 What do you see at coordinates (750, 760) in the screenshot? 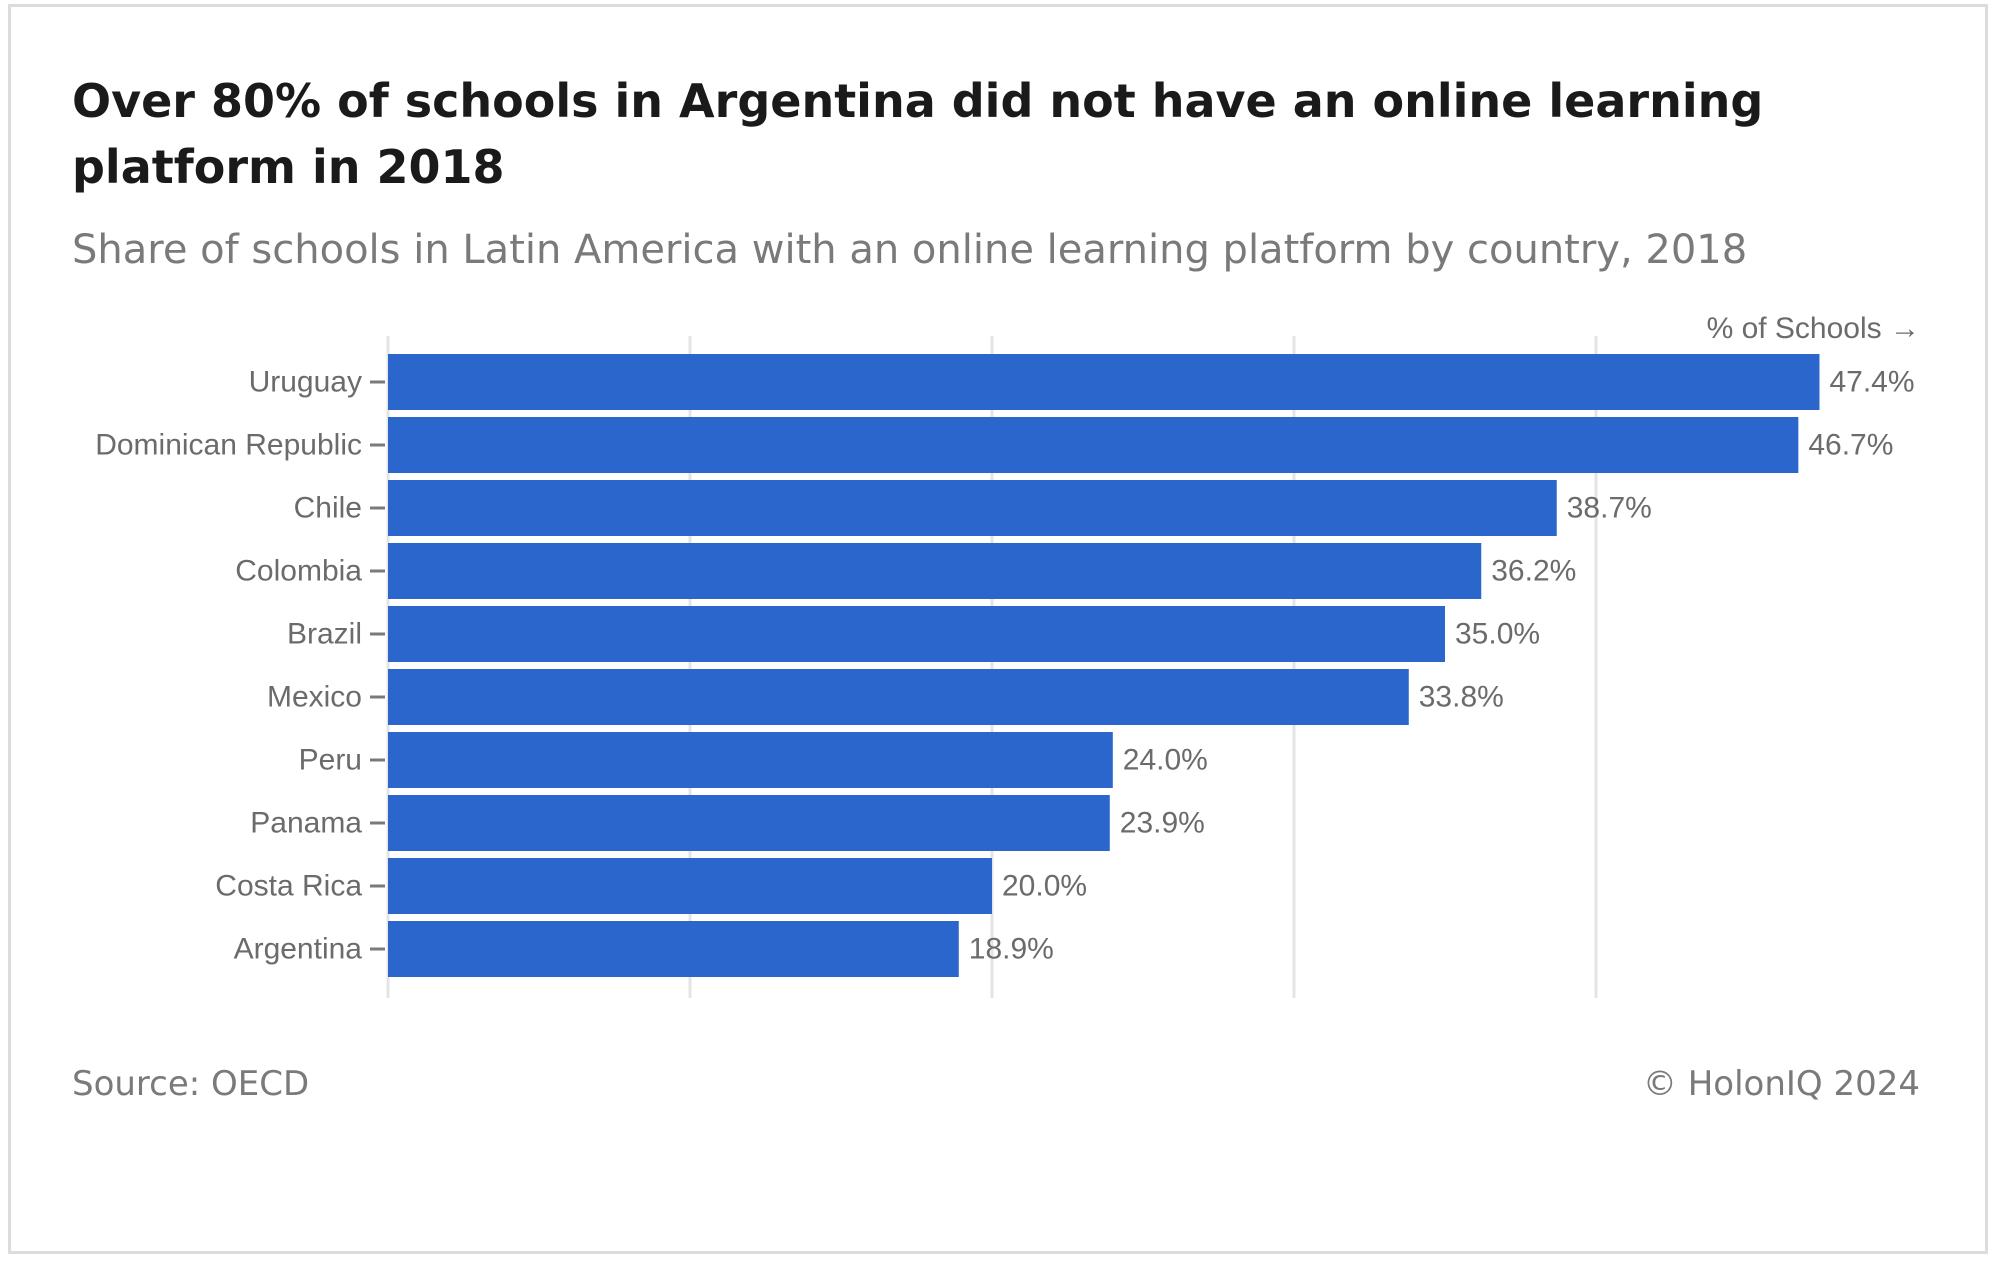
I see `bar-peru` at bounding box center [750, 760].